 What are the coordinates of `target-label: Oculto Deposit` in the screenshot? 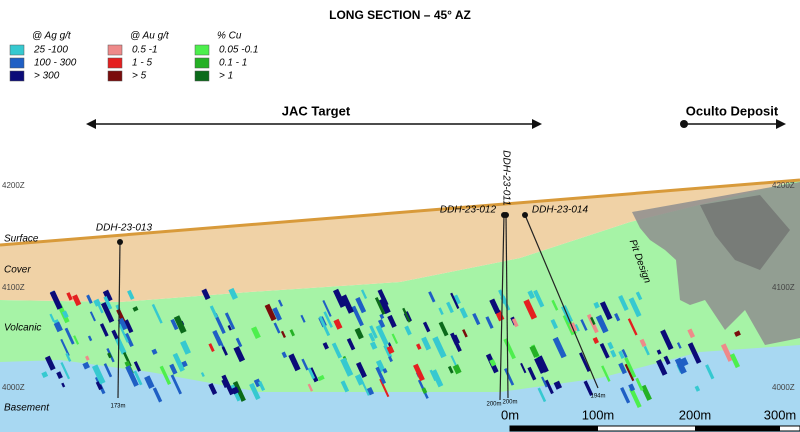 It's located at (732, 110).